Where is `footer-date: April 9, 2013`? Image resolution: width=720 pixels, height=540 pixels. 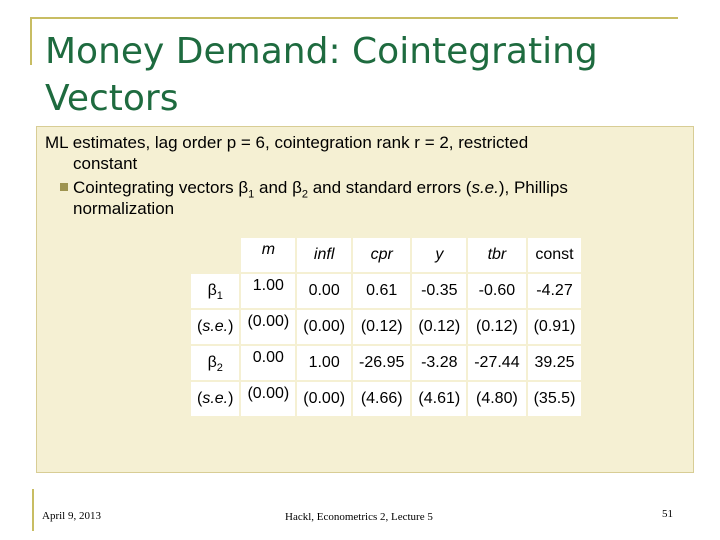 footer-date: April 9, 2013 is located at coordinates (71, 516).